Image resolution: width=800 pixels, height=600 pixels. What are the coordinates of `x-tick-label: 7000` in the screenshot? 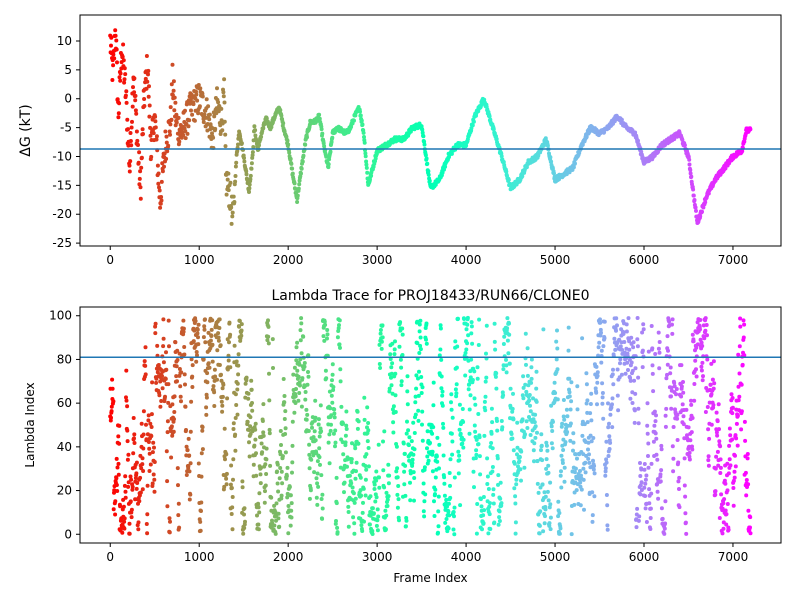 It's located at (733, 260).